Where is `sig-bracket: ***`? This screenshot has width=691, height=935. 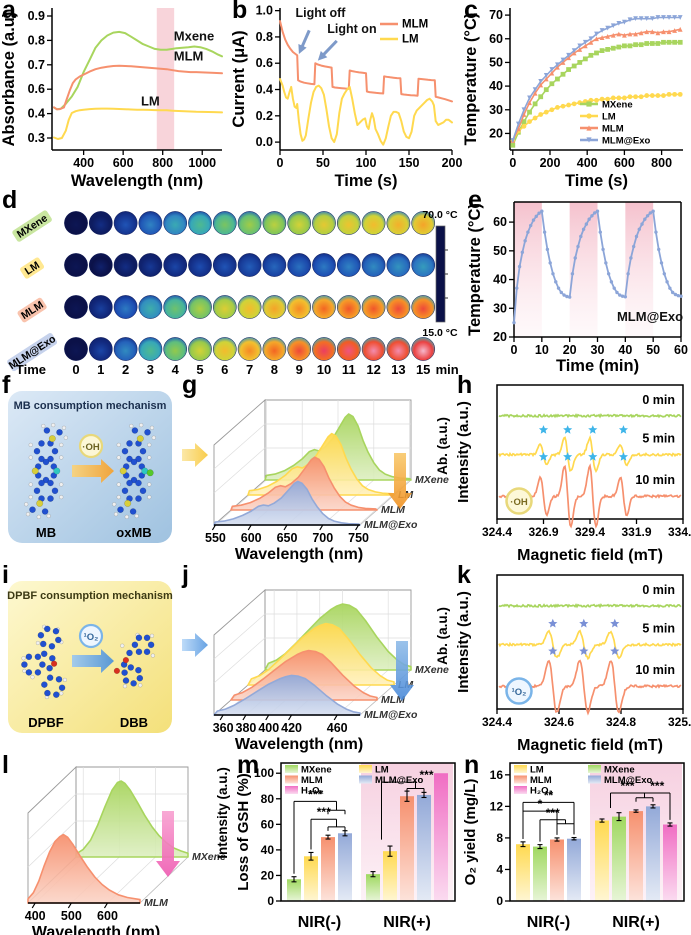 sig-bracket: *** is located at coordinates (407, 804).